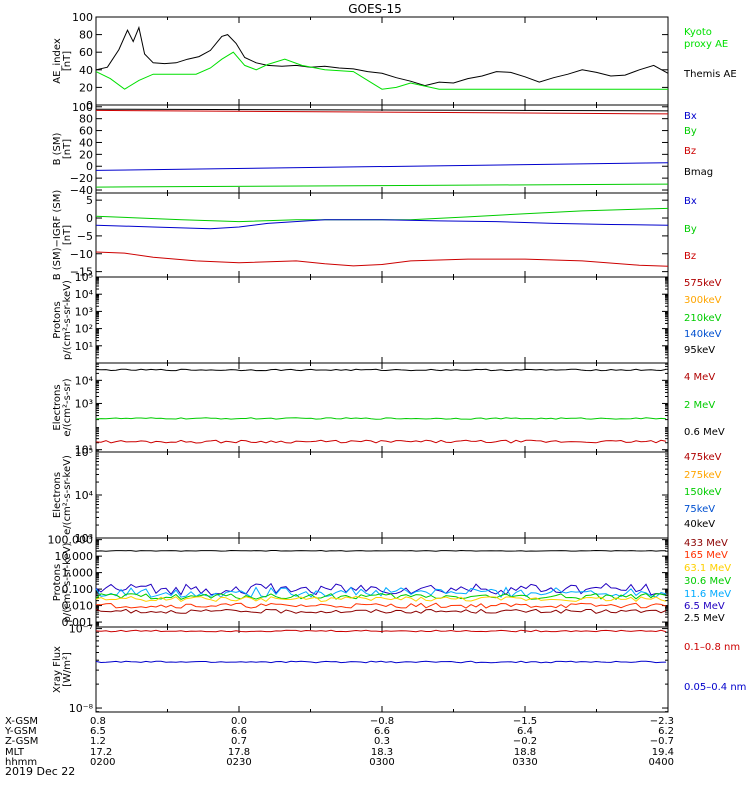 Image resolution: width=750 pixels, height=804 pixels. What do you see at coordinates (40, 771) in the screenshot?
I see `date-label: 2019 Dec 22` at bounding box center [40, 771].